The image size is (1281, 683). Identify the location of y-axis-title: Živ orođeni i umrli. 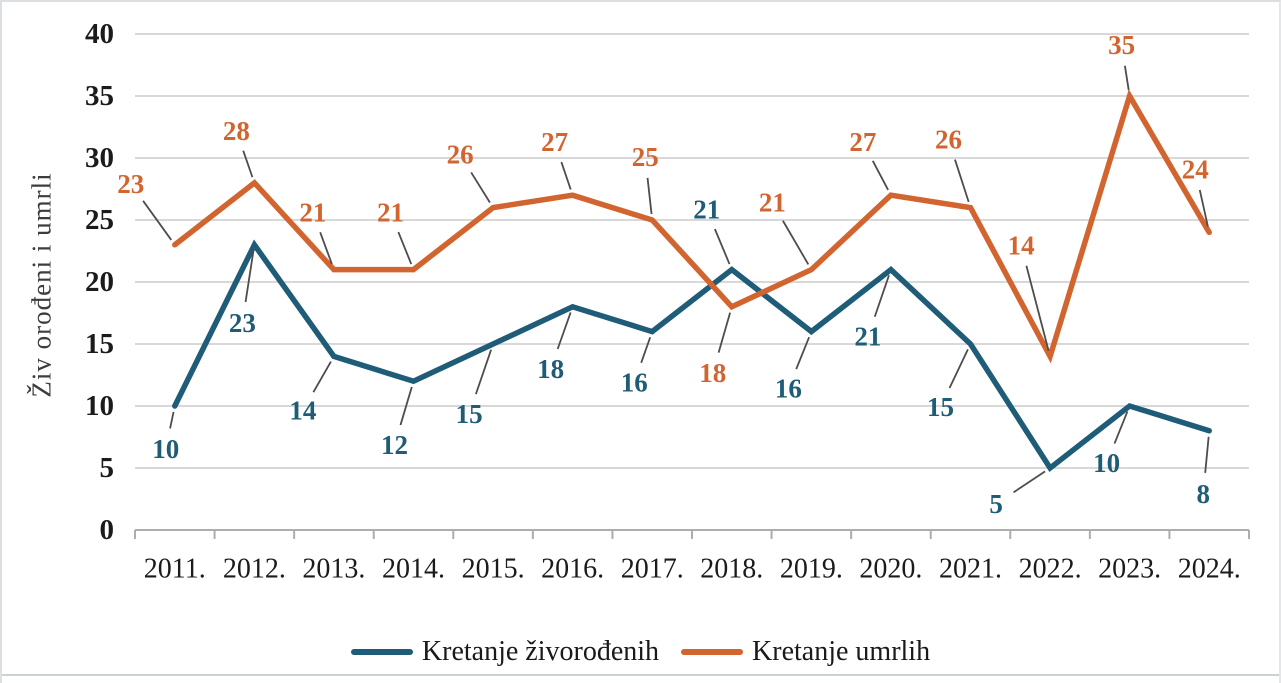
(41, 285).